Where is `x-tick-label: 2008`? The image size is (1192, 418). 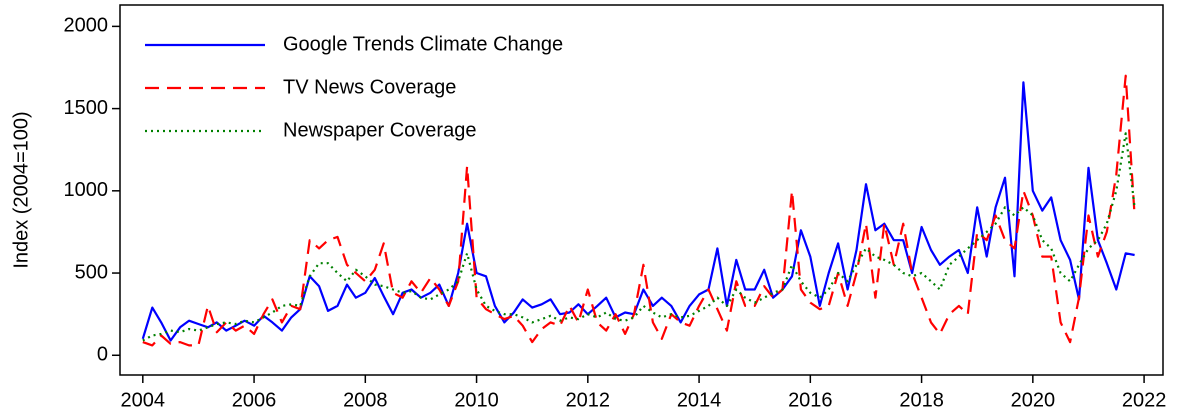
x-tick-label: 2008 is located at coordinates (365, 400).